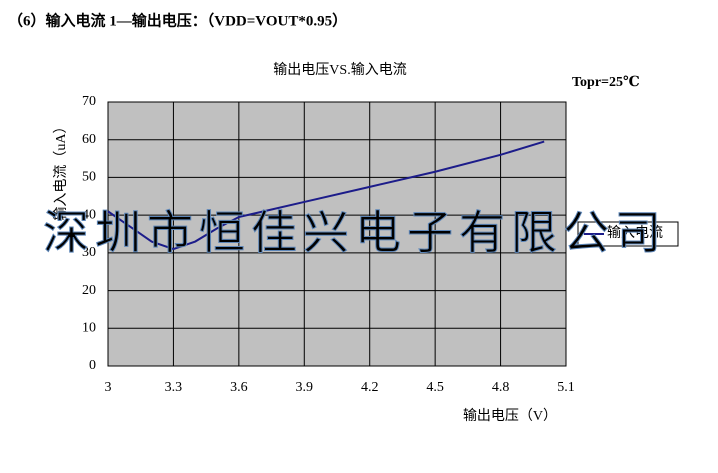 The image size is (718, 473). What do you see at coordinates (305, 387) in the screenshot?
I see `x-tick-label: 3.9` at bounding box center [305, 387].